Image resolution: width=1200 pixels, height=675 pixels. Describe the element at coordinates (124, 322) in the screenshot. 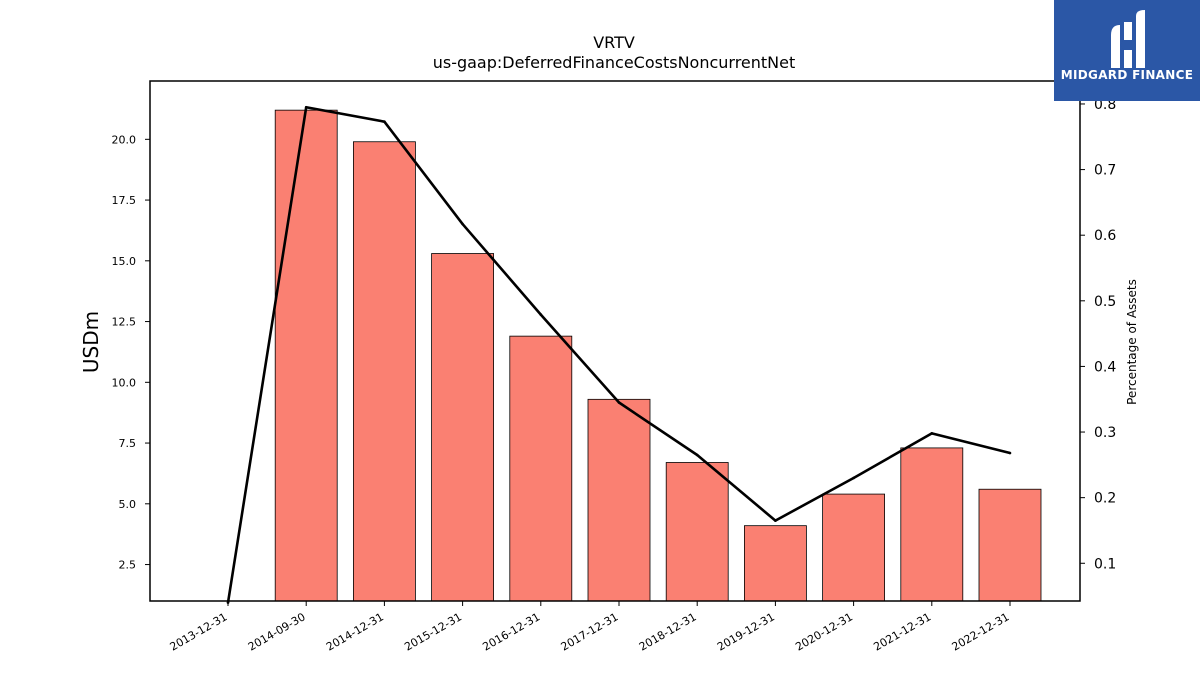

I see `y-tick-label: 12.5` at that location.